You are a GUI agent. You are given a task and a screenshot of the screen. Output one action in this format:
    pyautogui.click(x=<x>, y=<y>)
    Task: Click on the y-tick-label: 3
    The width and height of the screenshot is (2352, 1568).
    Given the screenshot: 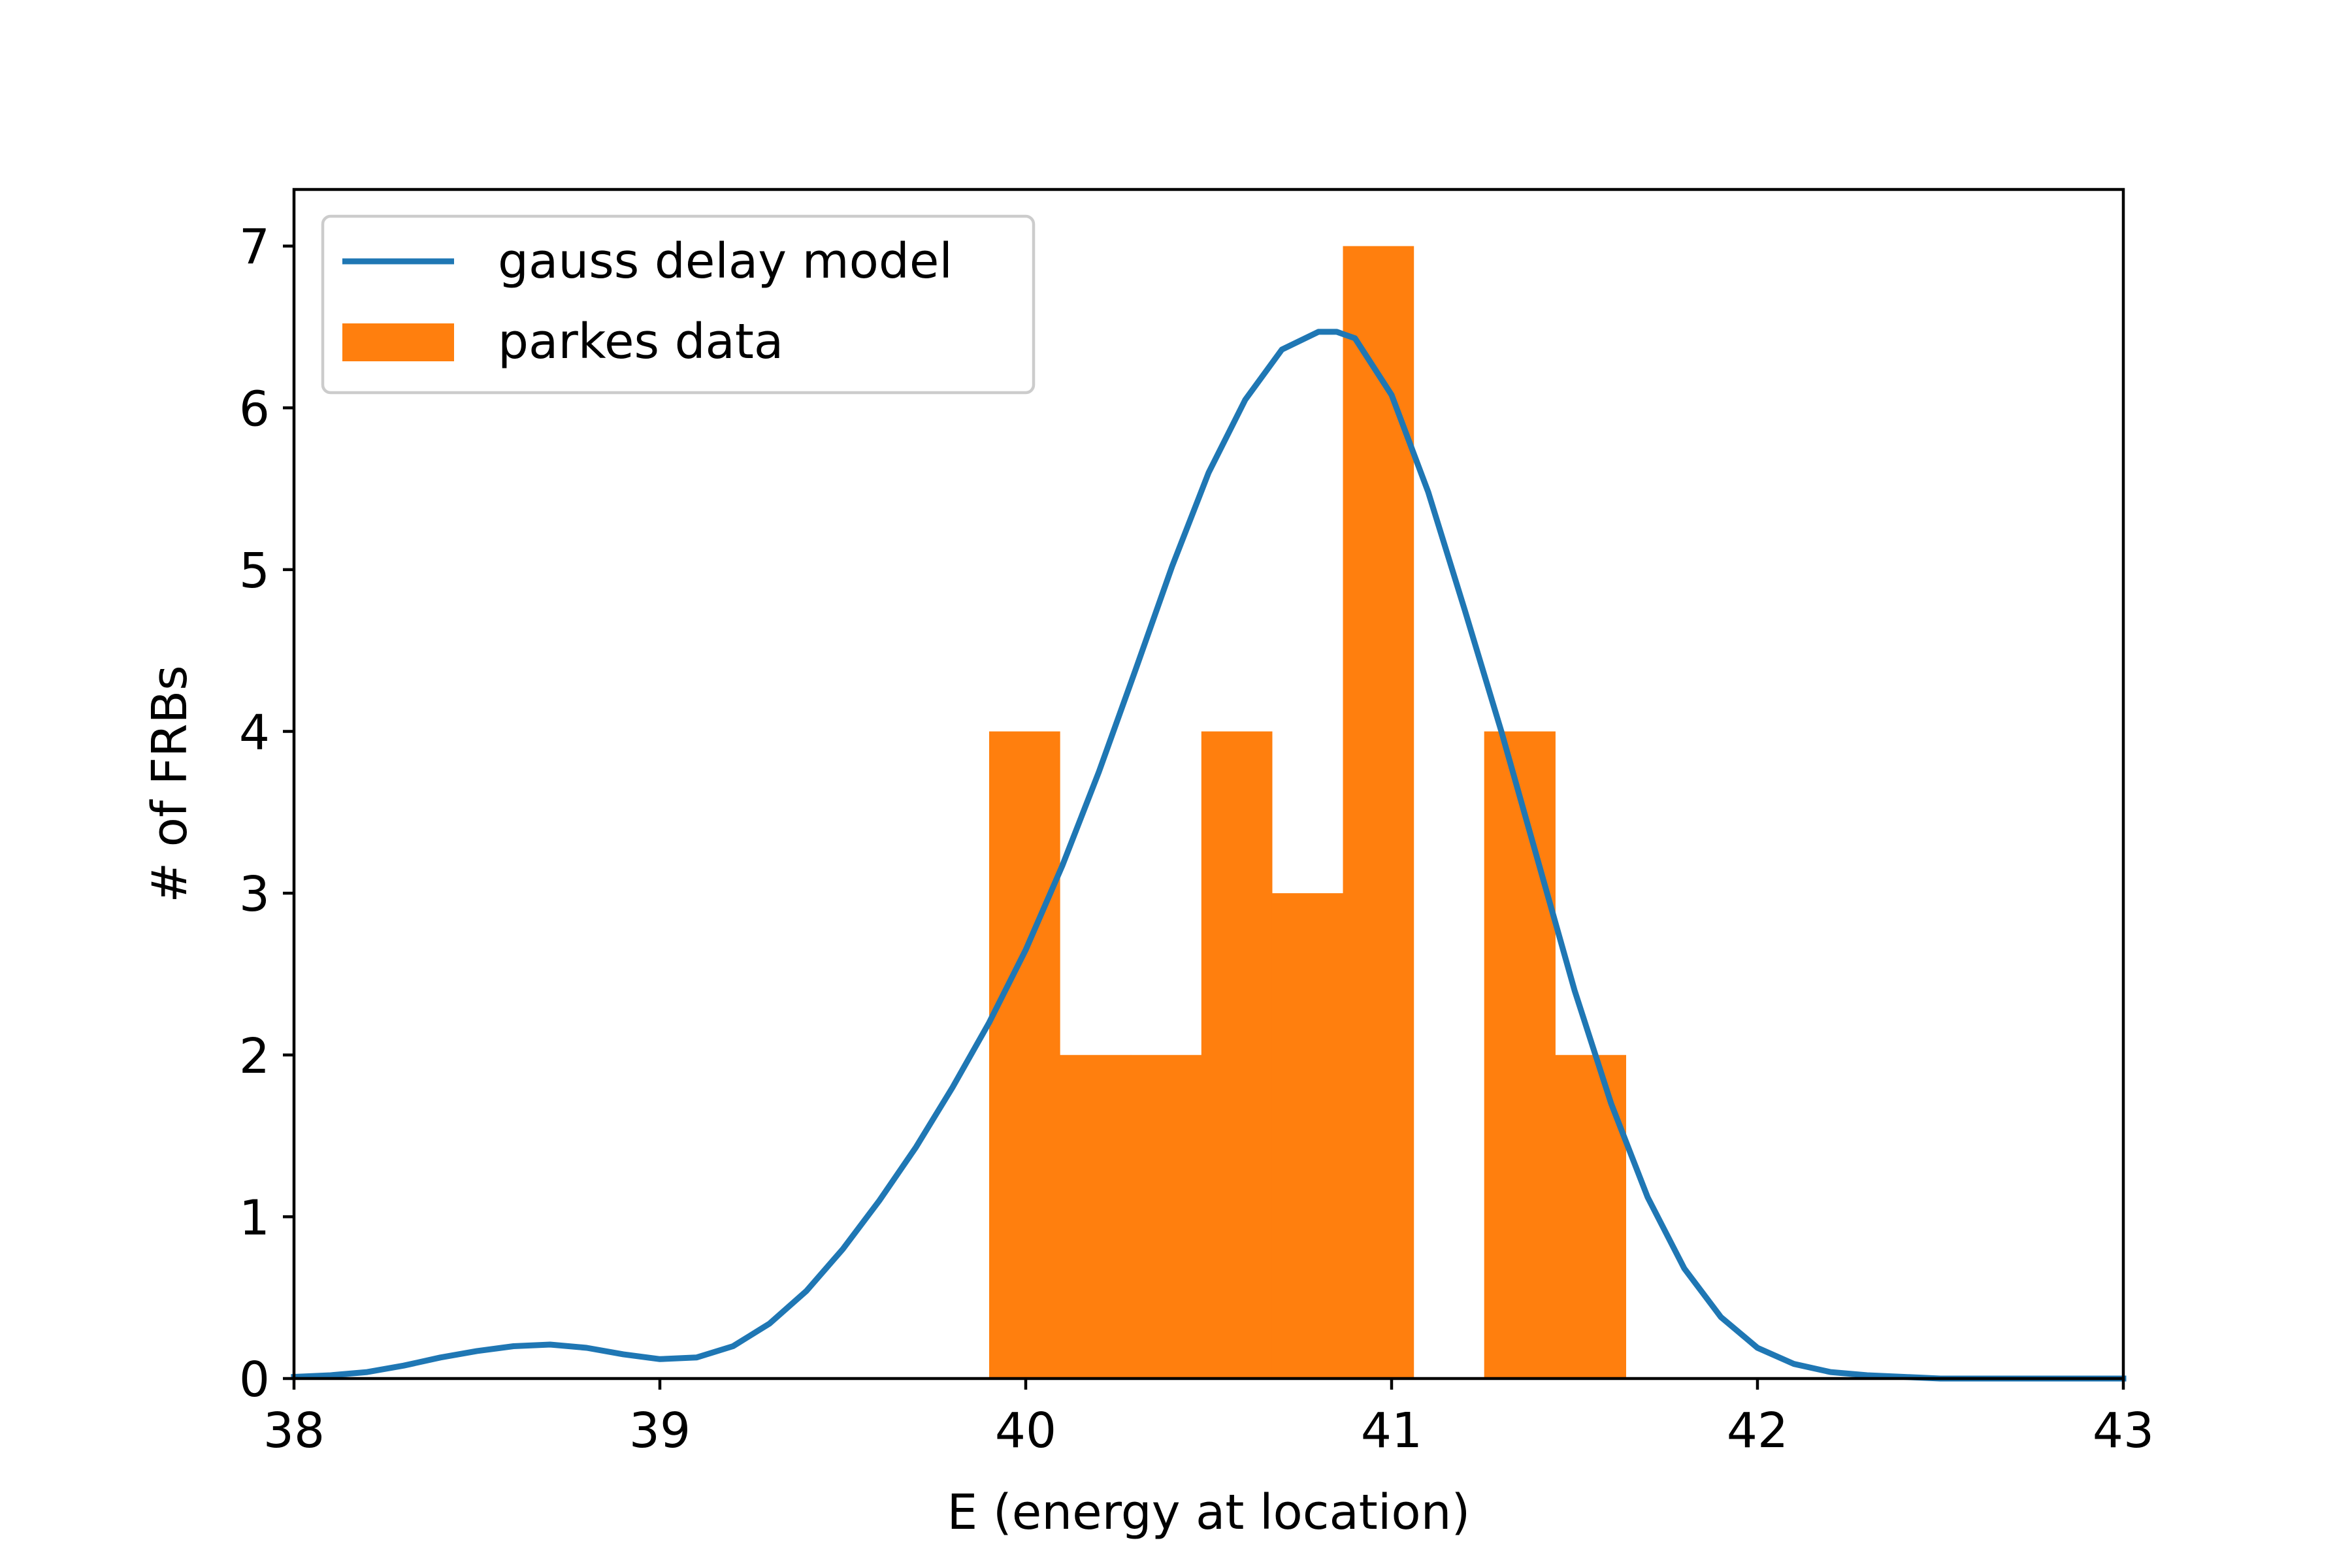 What is the action you would take?
    pyautogui.click(x=254, y=894)
    